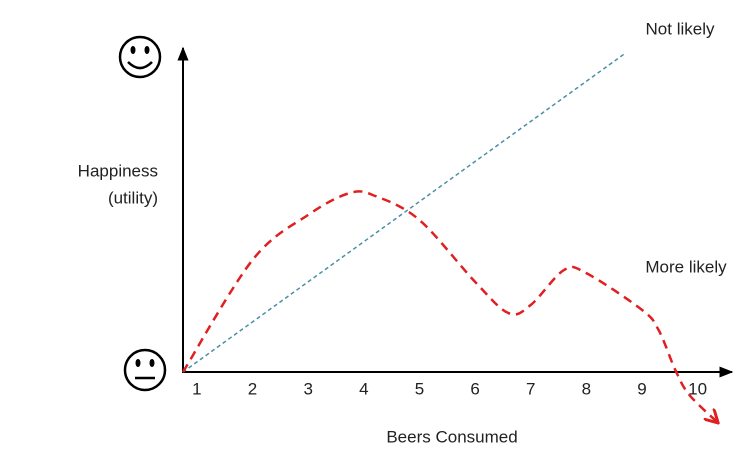  I want to click on x-tick-label: 1, so click(196, 388).